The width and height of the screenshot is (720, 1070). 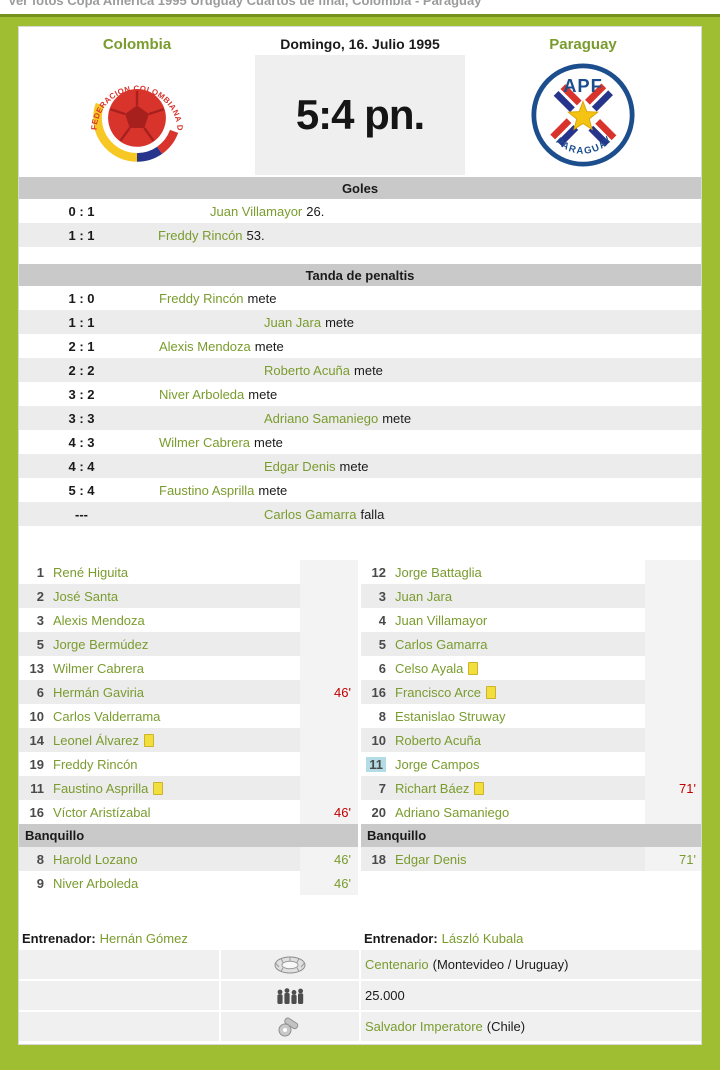 I want to click on player-link: Leonel Álvarez, so click(x=96, y=740).